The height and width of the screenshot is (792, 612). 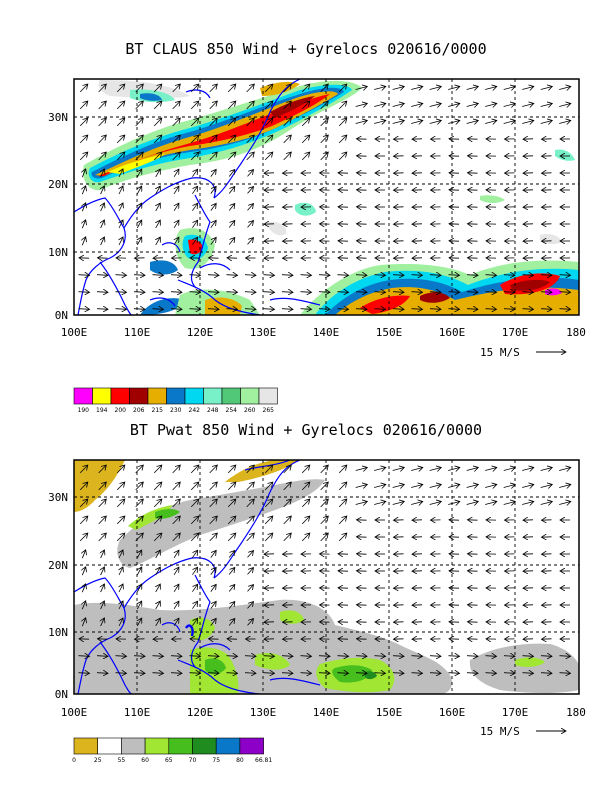 What do you see at coordinates (389, 332) in the screenshot?
I see `top-lon-label: 150E` at bounding box center [389, 332].